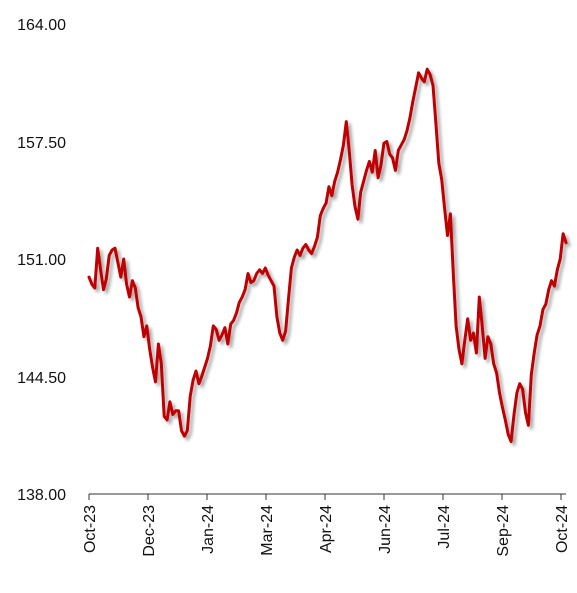  What do you see at coordinates (41, 495) in the screenshot?
I see `y-tick-label: 138.00` at bounding box center [41, 495].